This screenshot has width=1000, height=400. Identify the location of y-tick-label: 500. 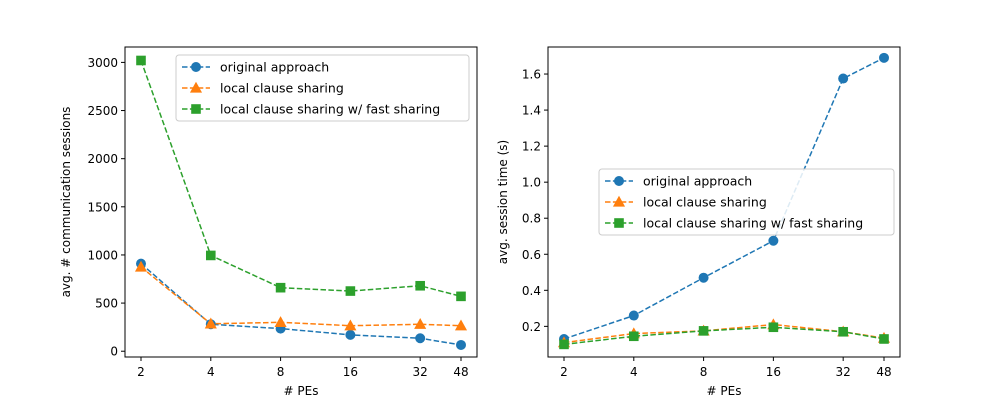
(106, 304).